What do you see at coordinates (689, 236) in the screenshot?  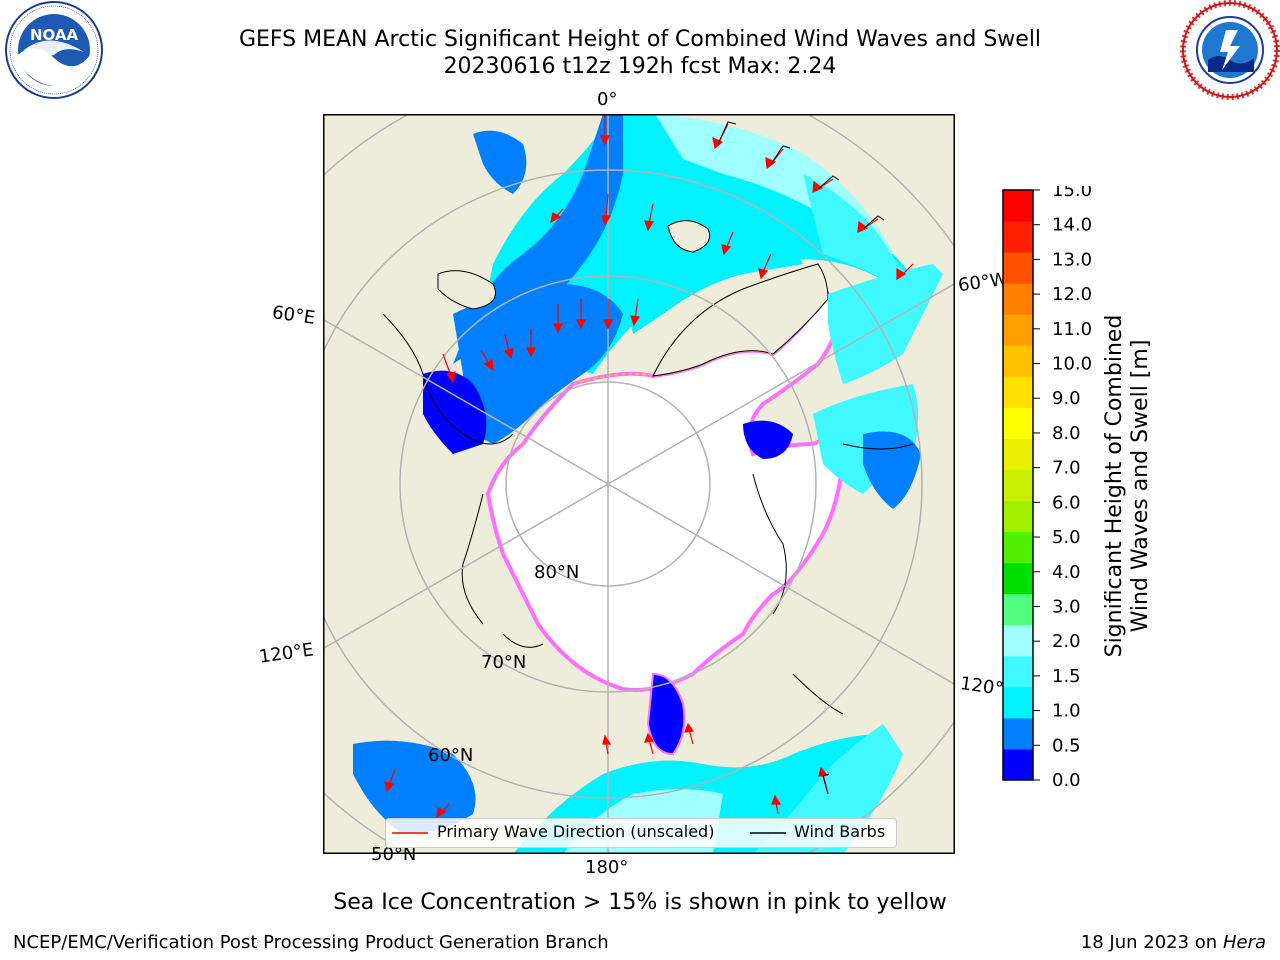 I see `svalbard-land` at bounding box center [689, 236].